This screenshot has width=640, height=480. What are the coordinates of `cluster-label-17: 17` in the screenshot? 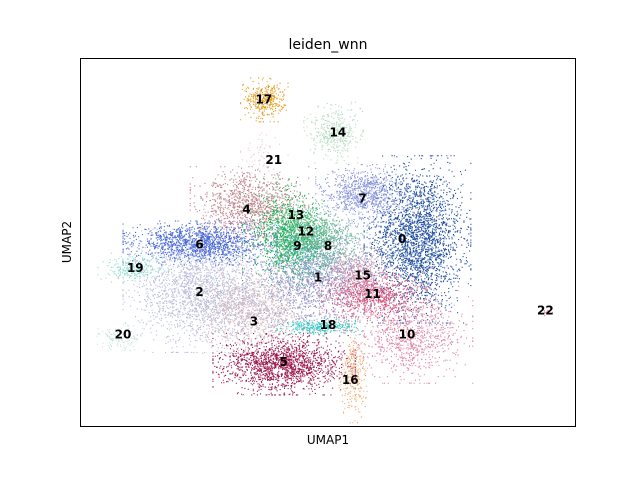 It's located at (263, 99).